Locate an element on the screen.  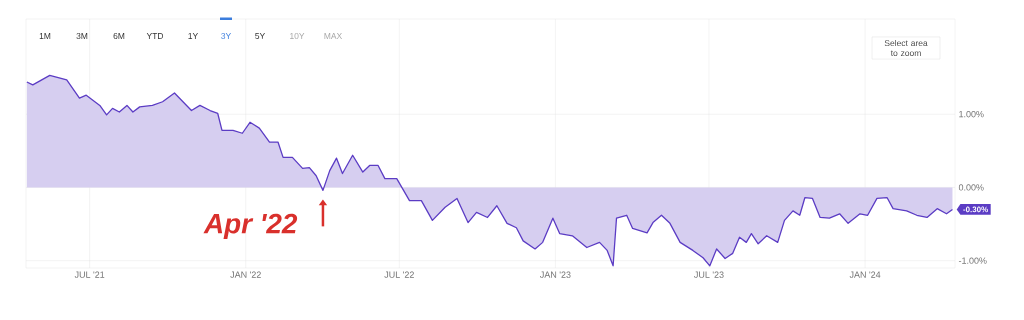
annotation: YTD is located at coordinates (155, 36).